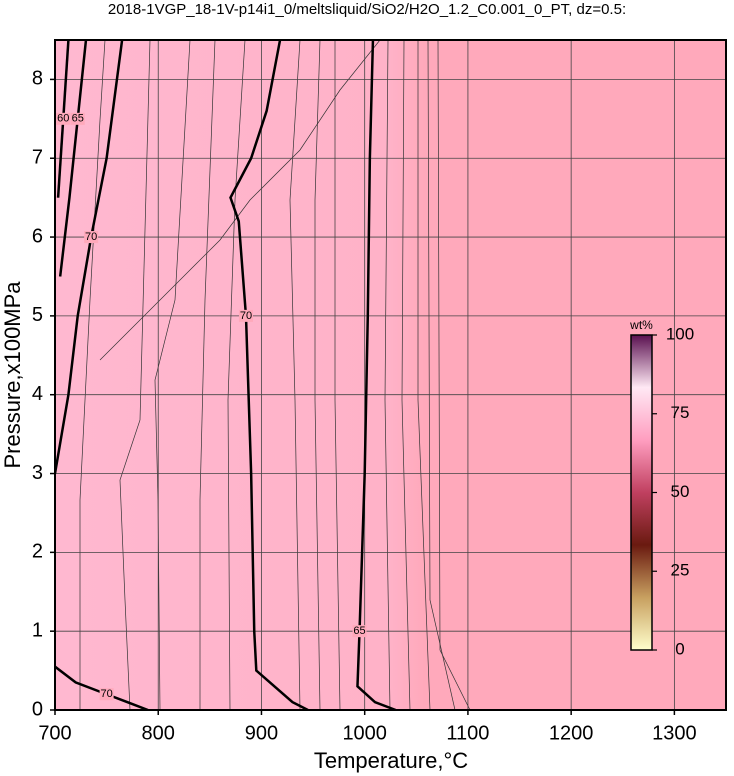  What do you see at coordinates (37, 473) in the screenshot?
I see `y-tick-label: 3` at bounding box center [37, 473].